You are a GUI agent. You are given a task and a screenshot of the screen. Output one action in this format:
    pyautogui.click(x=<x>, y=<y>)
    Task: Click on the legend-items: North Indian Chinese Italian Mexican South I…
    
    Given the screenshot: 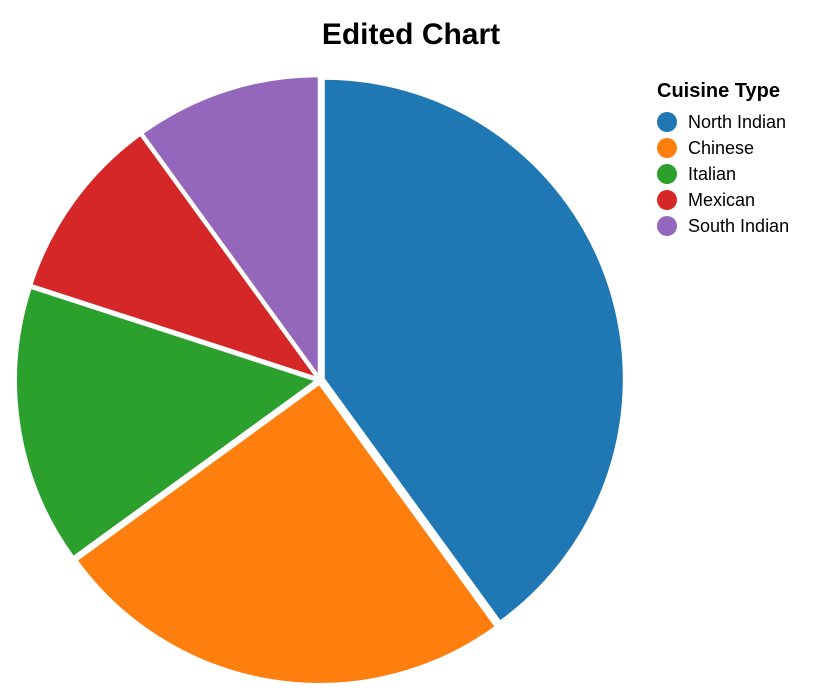 What is the action you would take?
    pyautogui.click(x=723, y=174)
    